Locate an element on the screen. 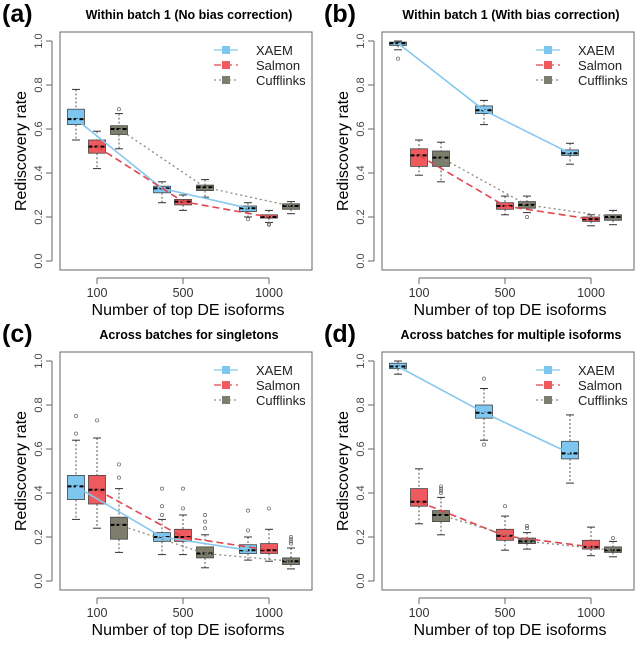 Image resolution: width=643 pixels, height=645 pixels. panel-label: (a) is located at coordinates (17, 14).